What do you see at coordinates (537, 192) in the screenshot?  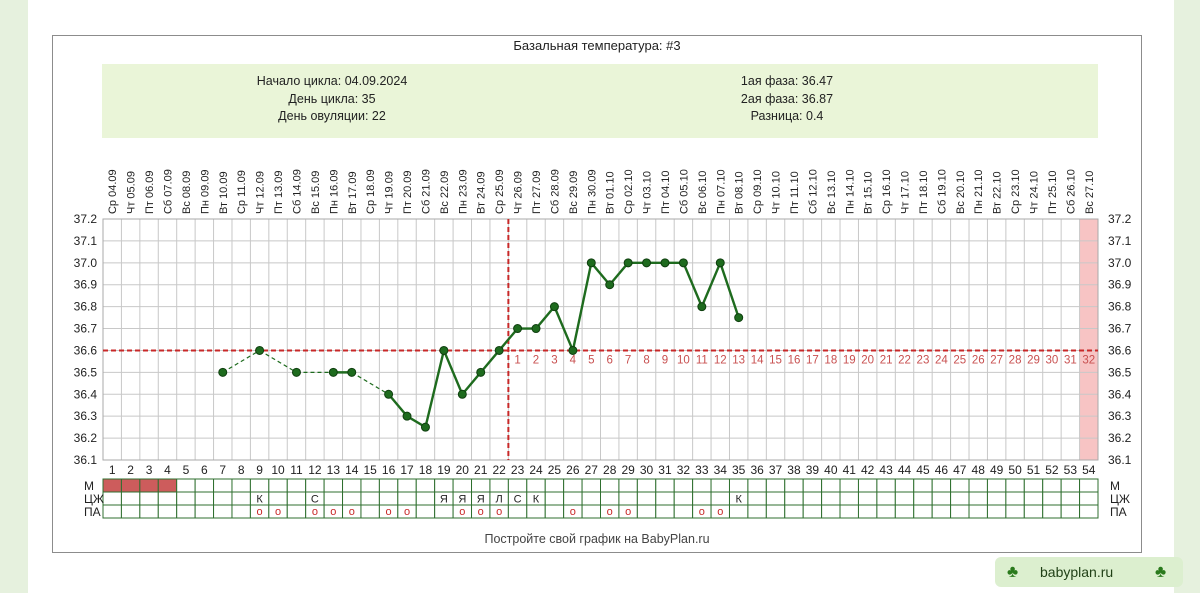 I see `x-date-label: Пт 27.09` at bounding box center [537, 192].